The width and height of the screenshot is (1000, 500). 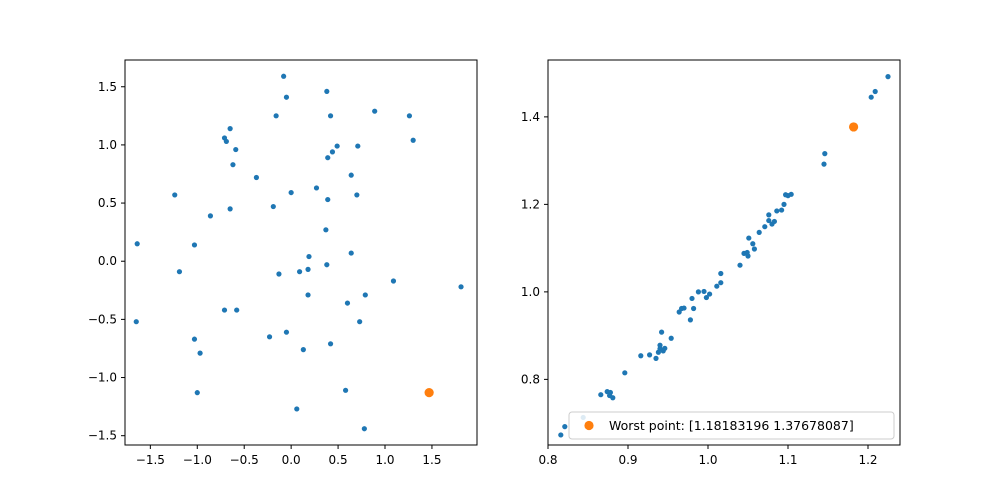 I want to click on x-tick-label: 1.5, so click(x=431, y=460).